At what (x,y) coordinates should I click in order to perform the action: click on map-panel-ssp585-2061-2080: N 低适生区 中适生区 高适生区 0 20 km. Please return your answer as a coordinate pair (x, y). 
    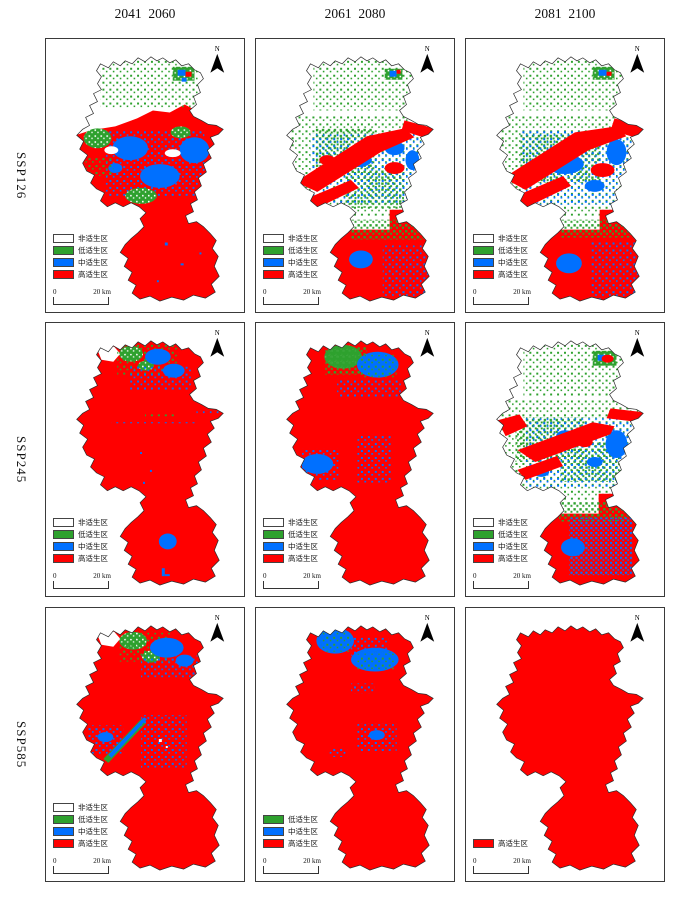
    Looking at the image, I should click on (355, 744).